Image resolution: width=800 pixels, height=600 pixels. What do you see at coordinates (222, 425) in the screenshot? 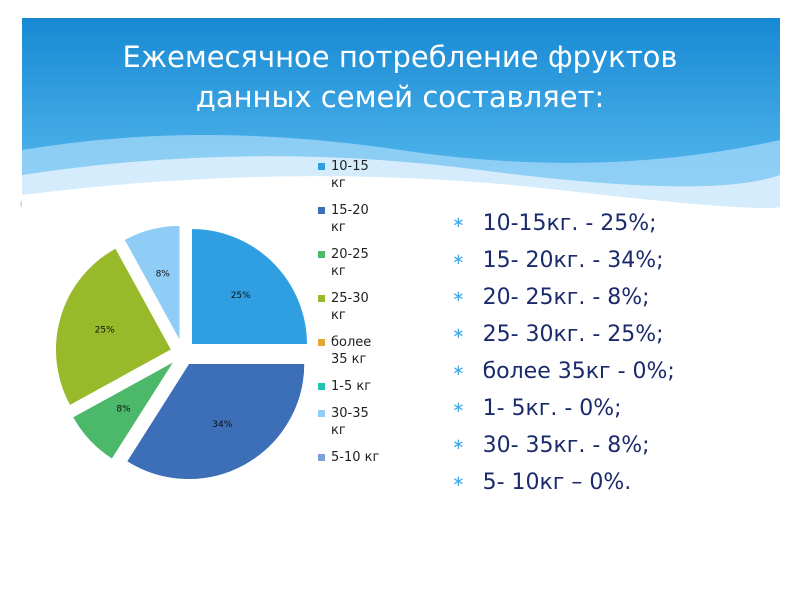
I see `data-label: 34%` at bounding box center [222, 425].